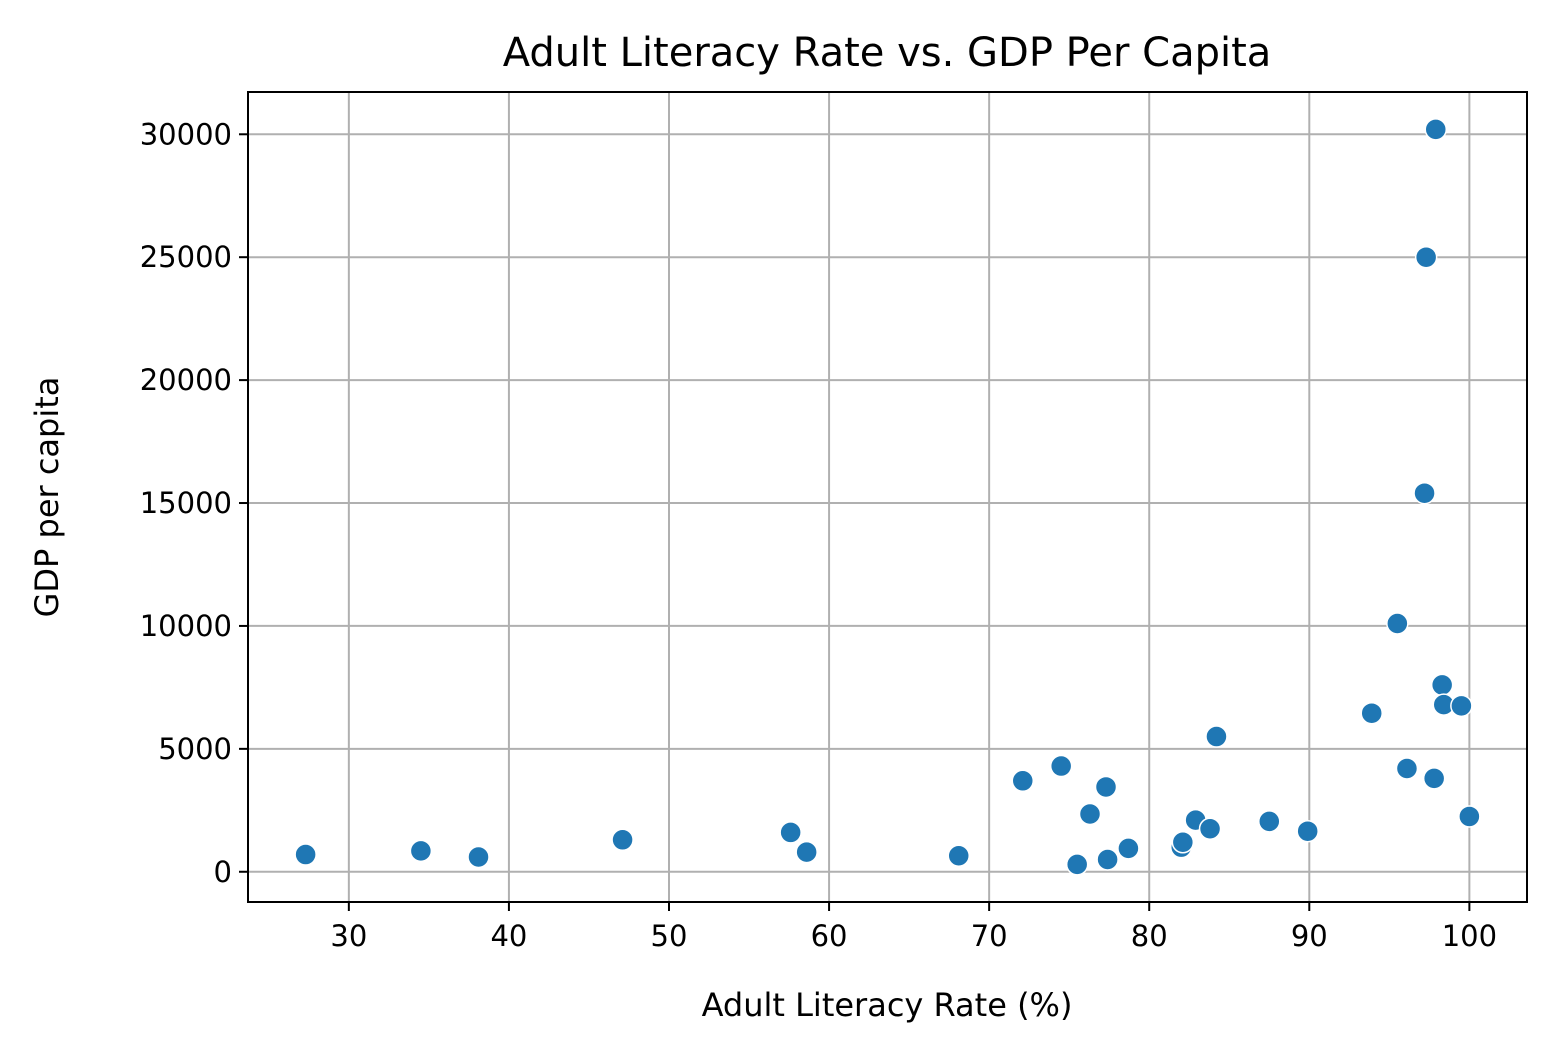 The width and height of the screenshot is (1557, 1057). What do you see at coordinates (186, 626) in the screenshot?
I see `y-tick-label: 10000` at bounding box center [186, 626].